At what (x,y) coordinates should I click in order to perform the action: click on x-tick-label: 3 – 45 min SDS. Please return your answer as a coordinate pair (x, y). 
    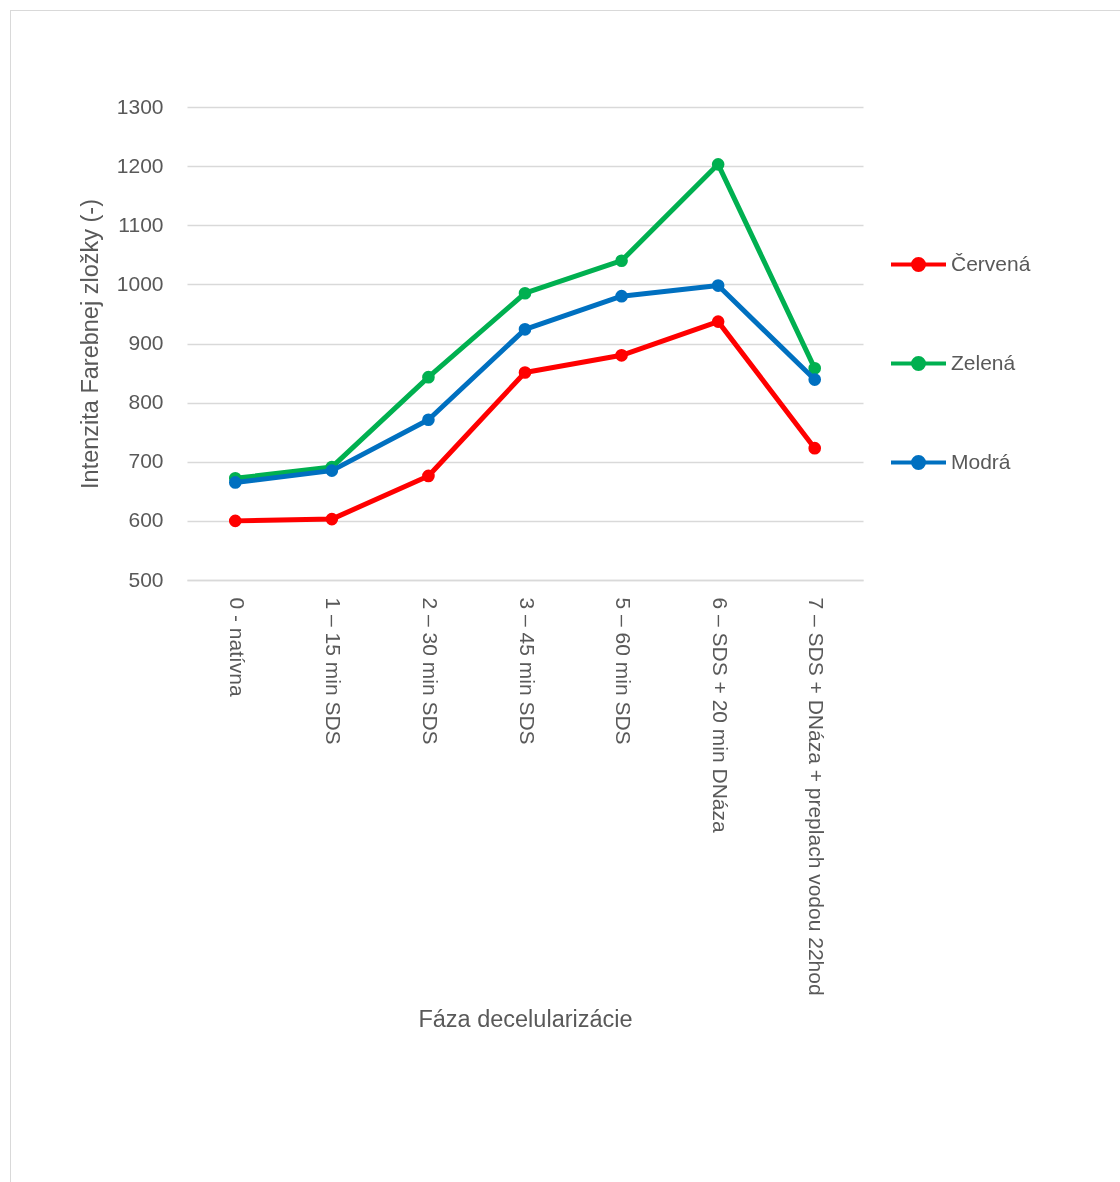
    Looking at the image, I should click on (527, 671).